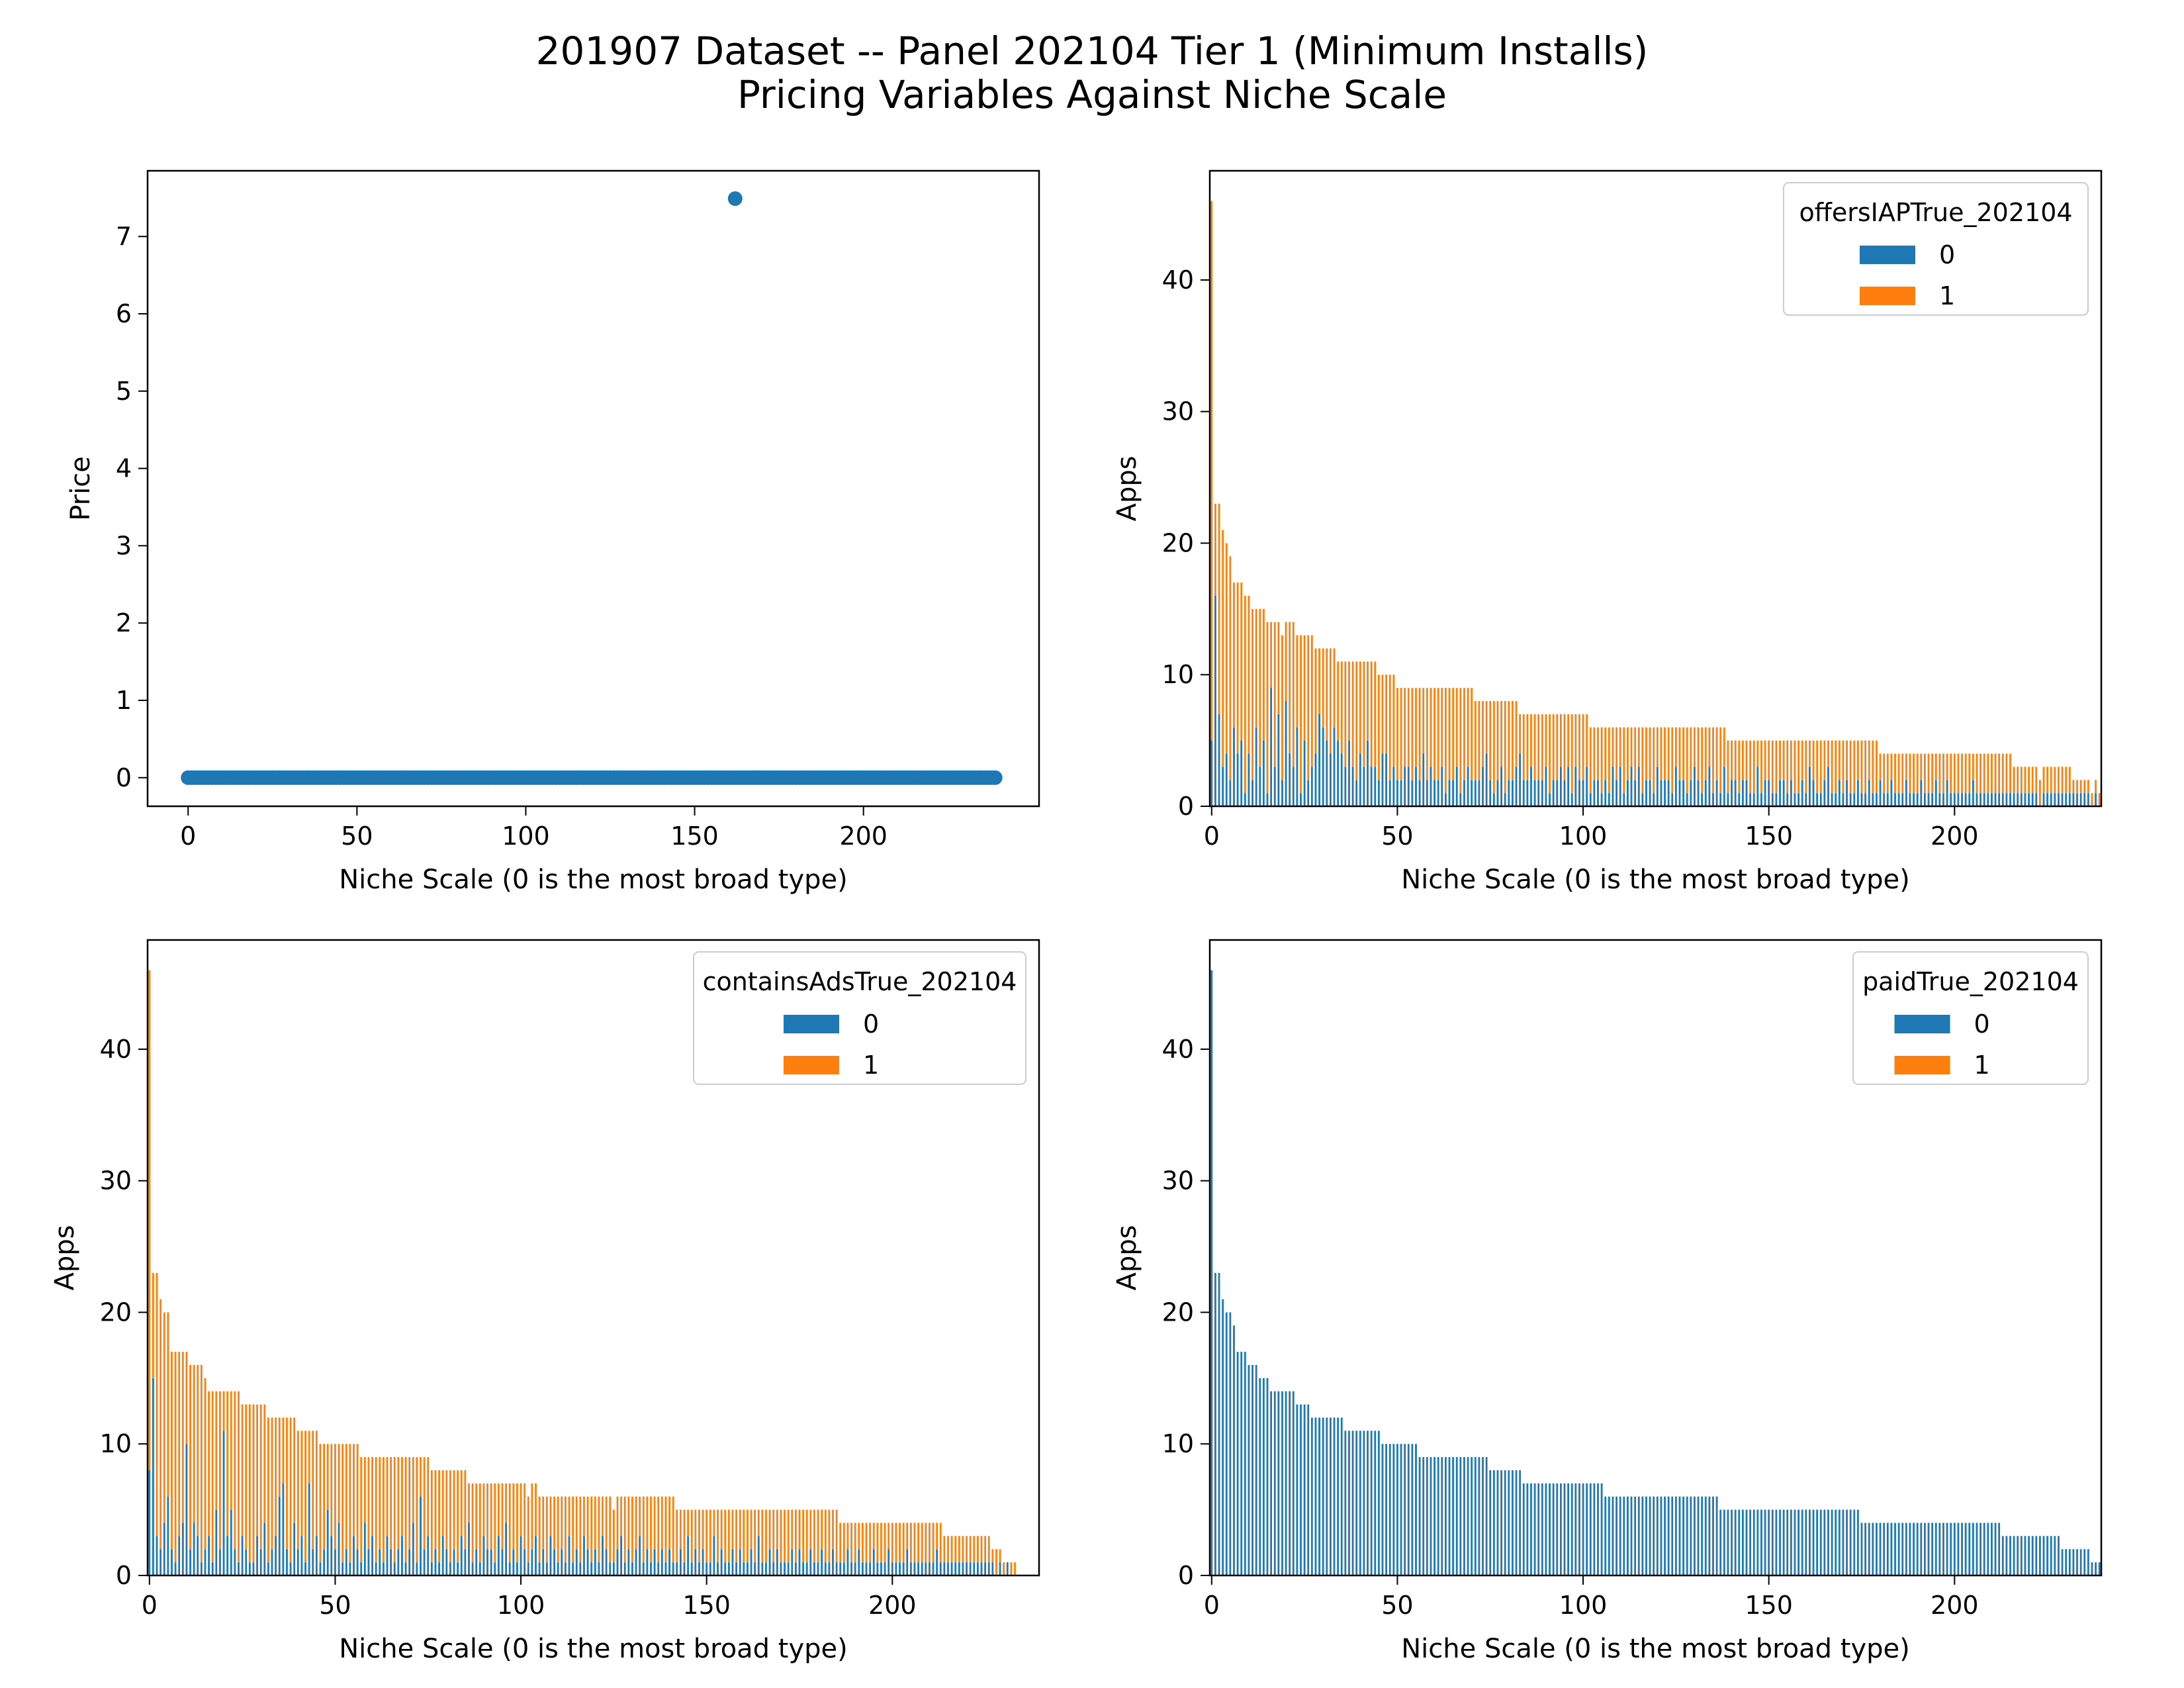  What do you see at coordinates (124, 468) in the screenshot?
I see `y-tick-label: 4` at bounding box center [124, 468].